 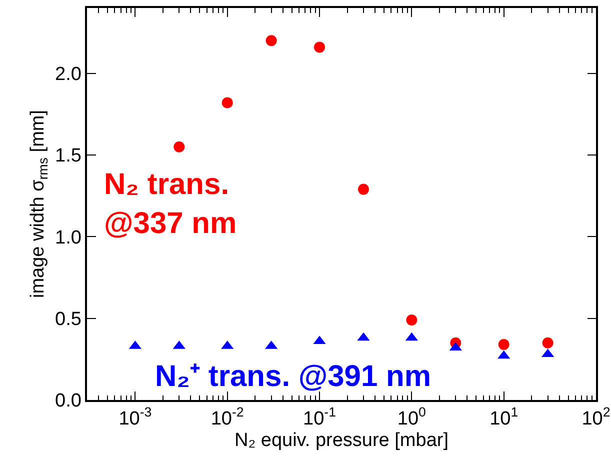 What do you see at coordinates (504, 417) in the screenshot?
I see `x-tick-label: 10$^{1}$` at bounding box center [504, 417].